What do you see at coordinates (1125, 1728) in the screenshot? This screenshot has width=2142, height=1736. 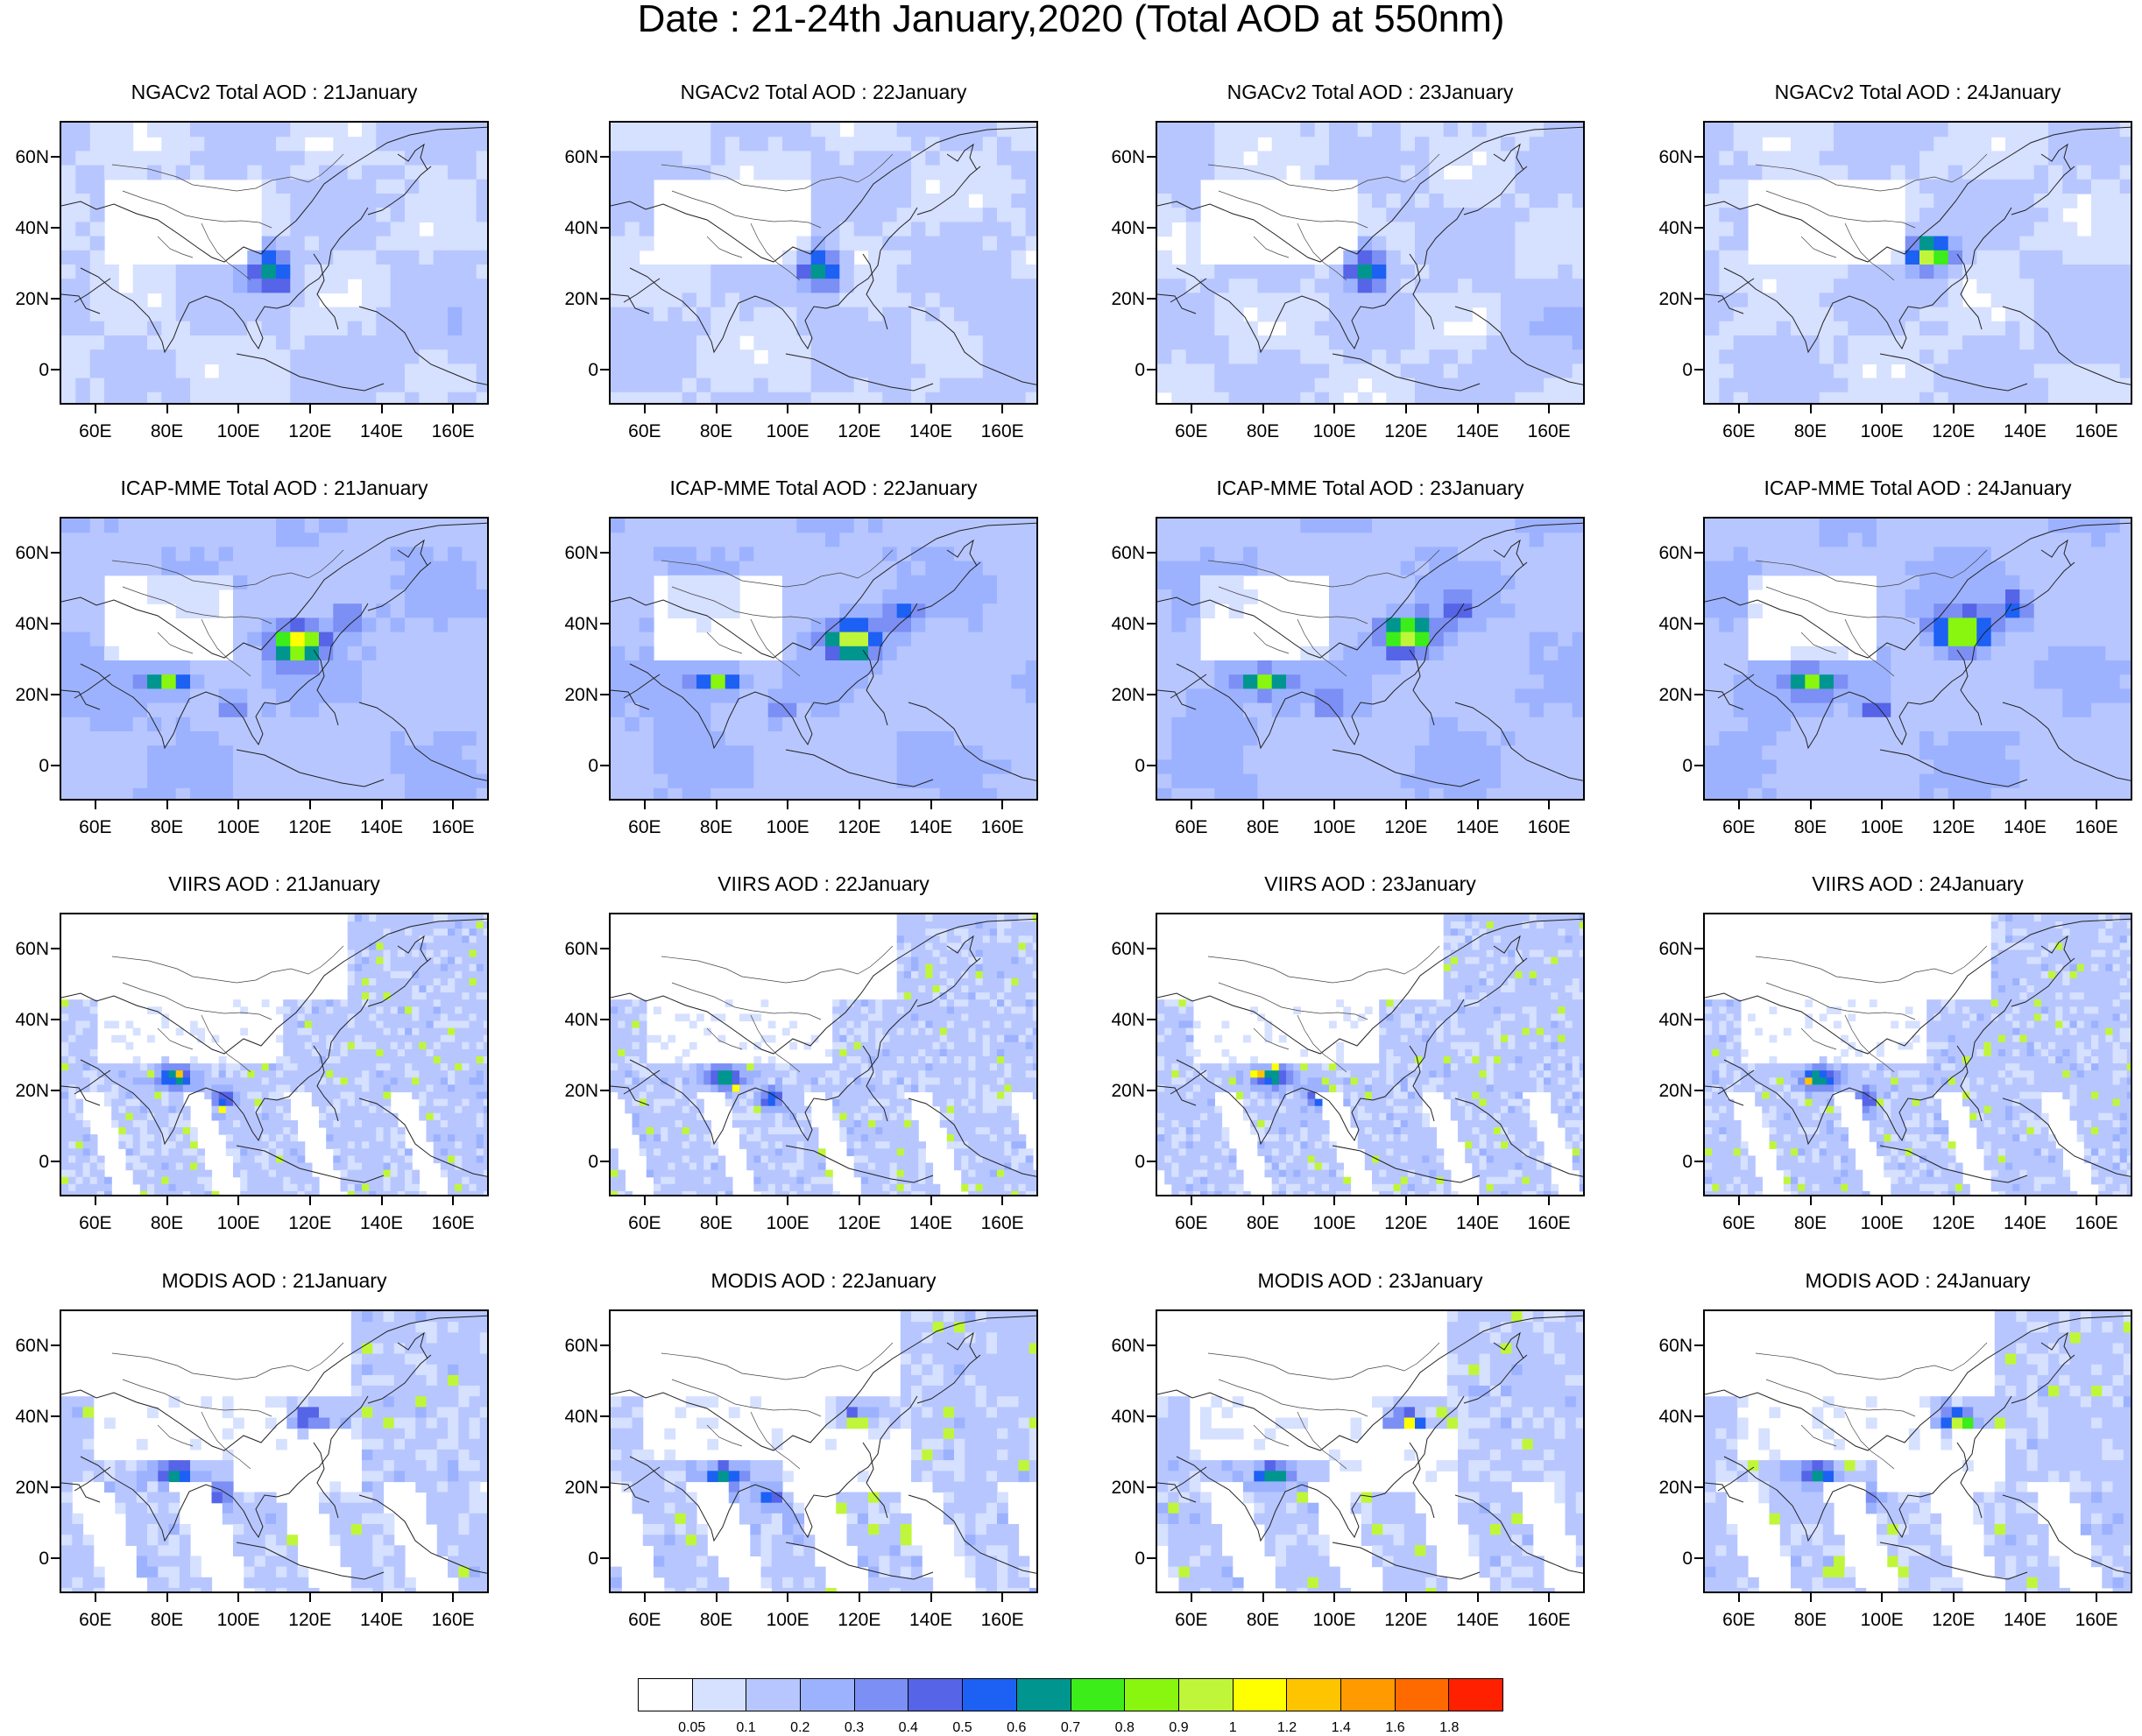 I see `colorbar-label: 0.8` at bounding box center [1125, 1728].